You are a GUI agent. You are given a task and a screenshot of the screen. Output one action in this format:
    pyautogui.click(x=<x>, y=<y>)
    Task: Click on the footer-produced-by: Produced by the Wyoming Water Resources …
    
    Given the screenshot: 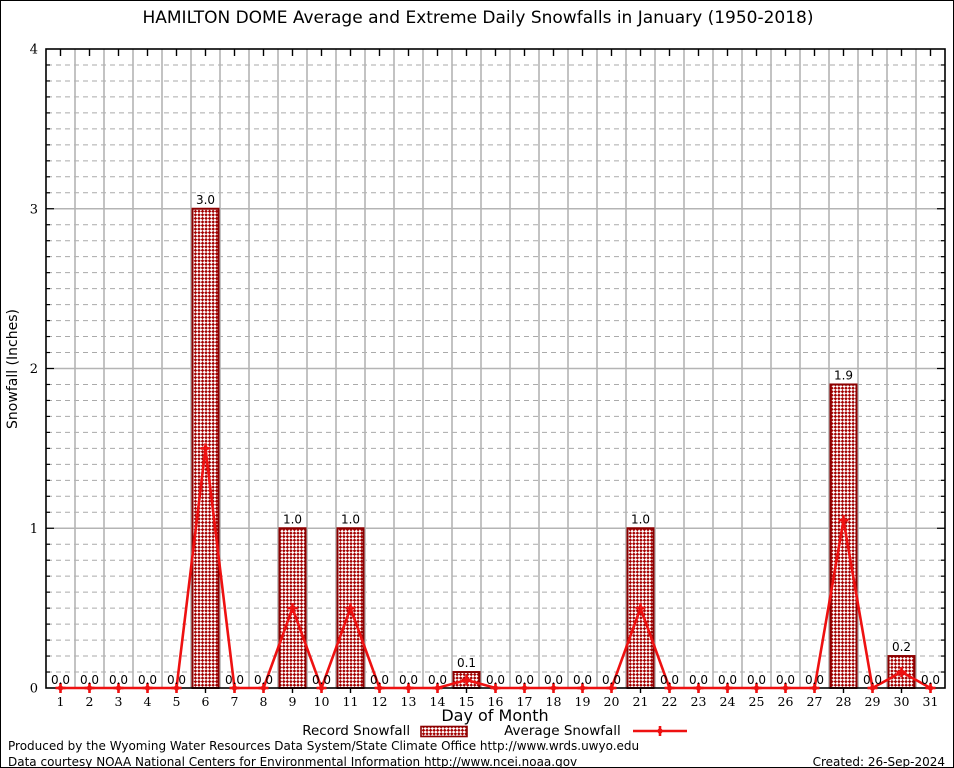 What is the action you would take?
    pyautogui.click(x=324, y=746)
    